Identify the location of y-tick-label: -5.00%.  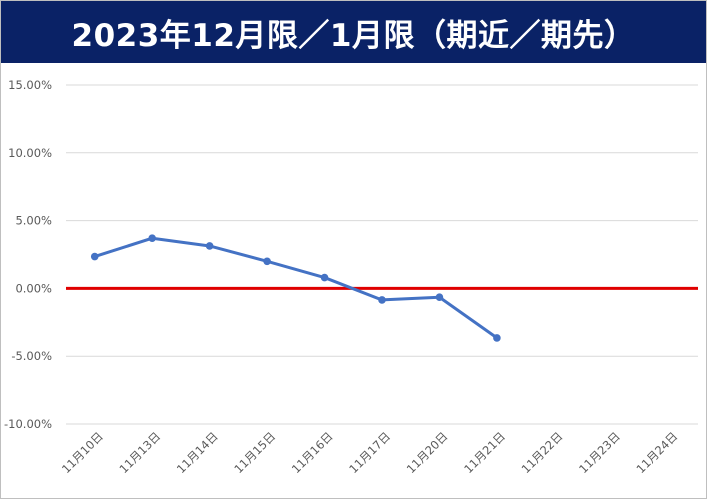
(31, 356).